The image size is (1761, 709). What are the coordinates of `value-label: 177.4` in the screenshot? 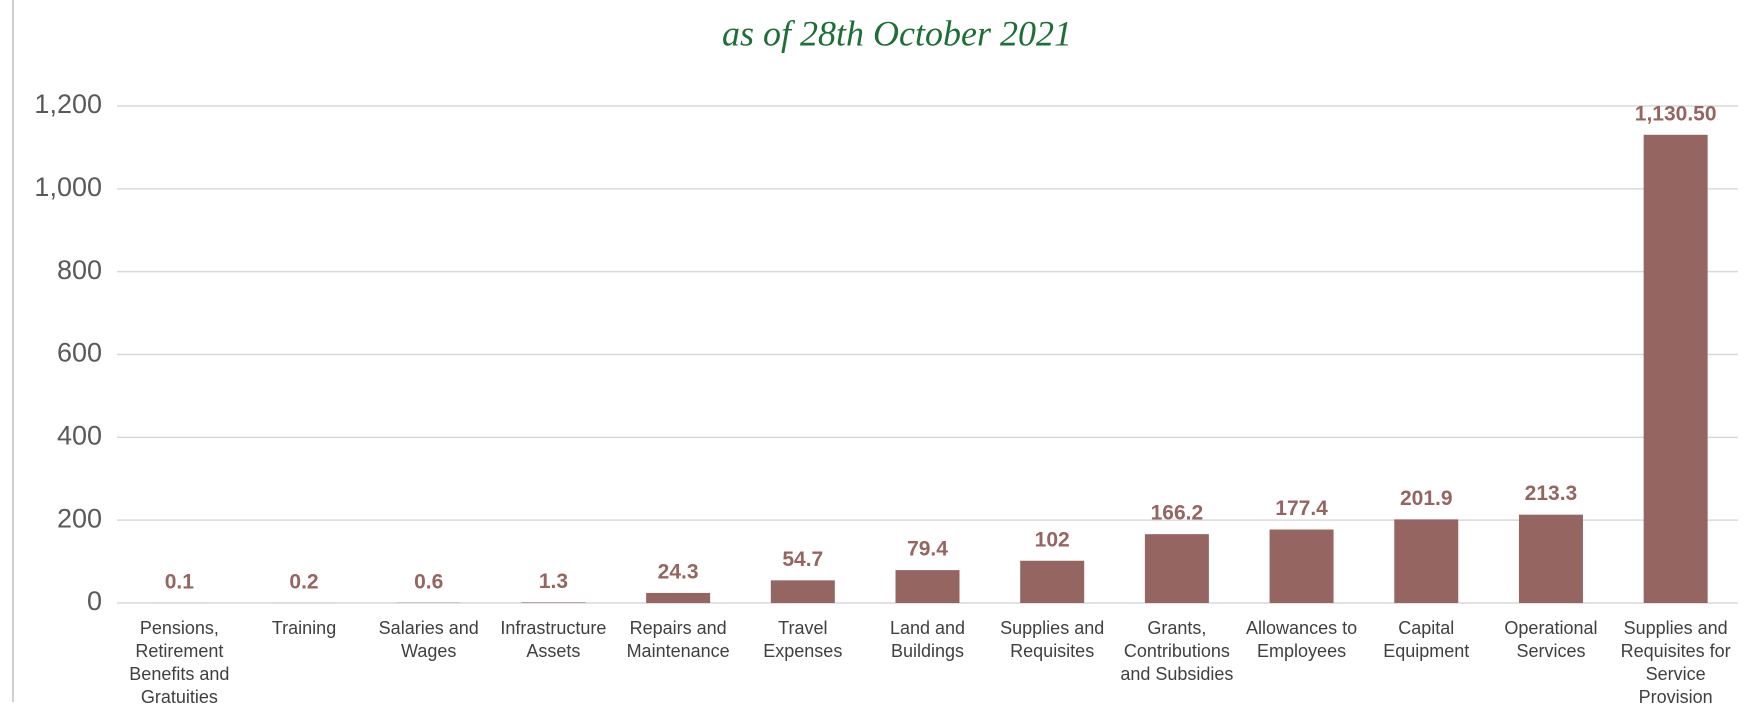 It's located at (1301, 508).